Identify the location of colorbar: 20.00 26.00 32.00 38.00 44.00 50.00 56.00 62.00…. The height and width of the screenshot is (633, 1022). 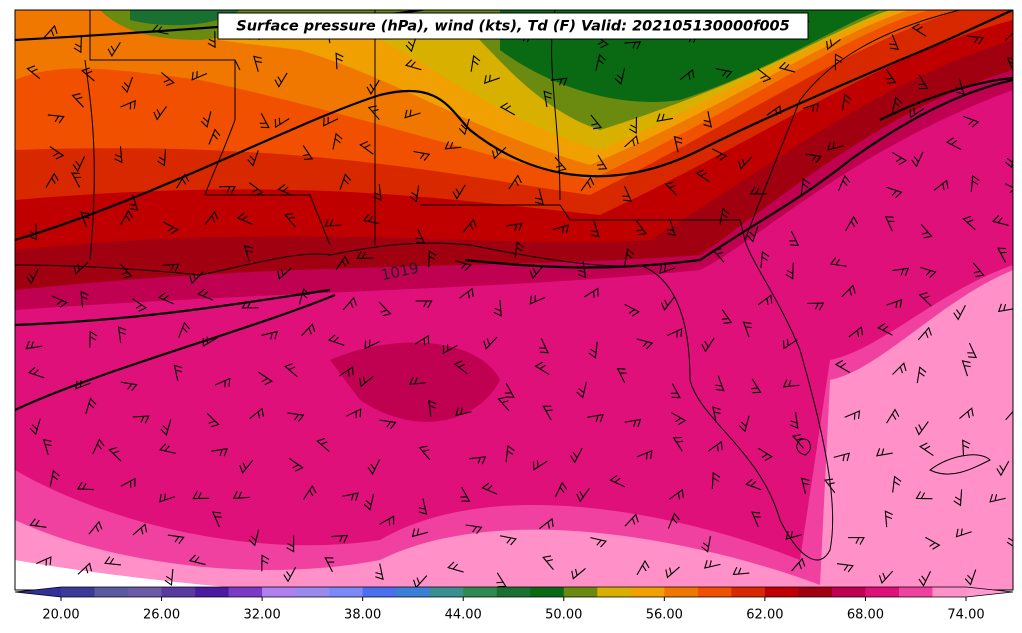
(514, 604).